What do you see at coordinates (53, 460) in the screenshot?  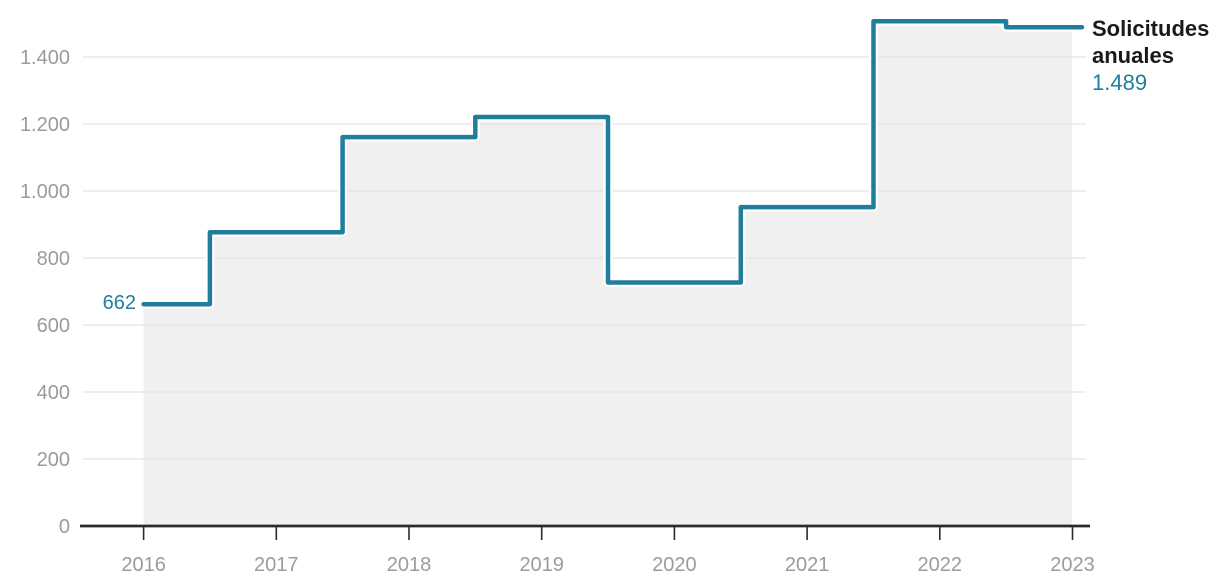 I see `y-tick-label: 200` at bounding box center [53, 460].